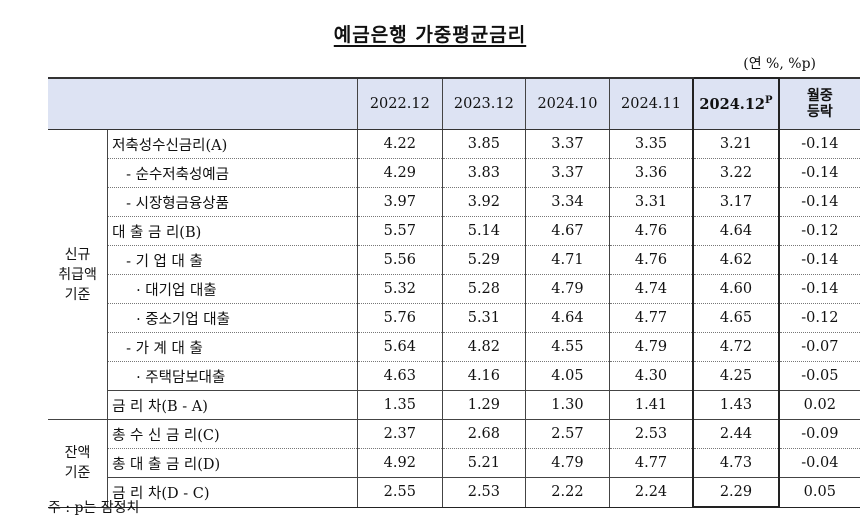  Describe the element at coordinates (233, 434) in the screenshot. I see `row-label: 총 수 신 금 리(C)` at that location.